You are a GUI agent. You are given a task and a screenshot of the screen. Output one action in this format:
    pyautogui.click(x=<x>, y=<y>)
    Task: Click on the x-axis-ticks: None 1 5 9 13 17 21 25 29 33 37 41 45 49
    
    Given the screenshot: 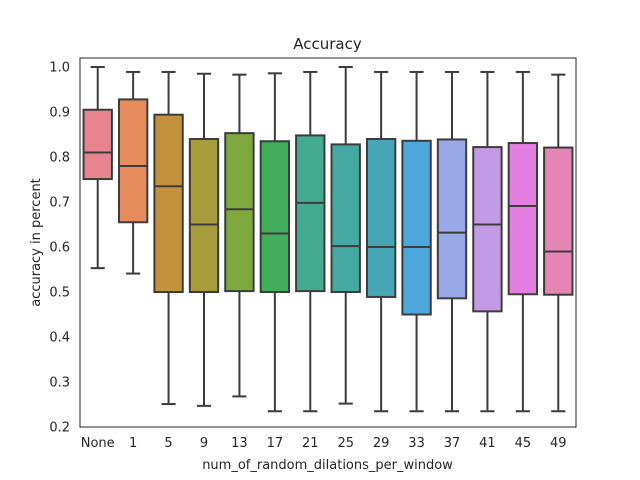 What is the action you would take?
    pyautogui.click(x=324, y=443)
    